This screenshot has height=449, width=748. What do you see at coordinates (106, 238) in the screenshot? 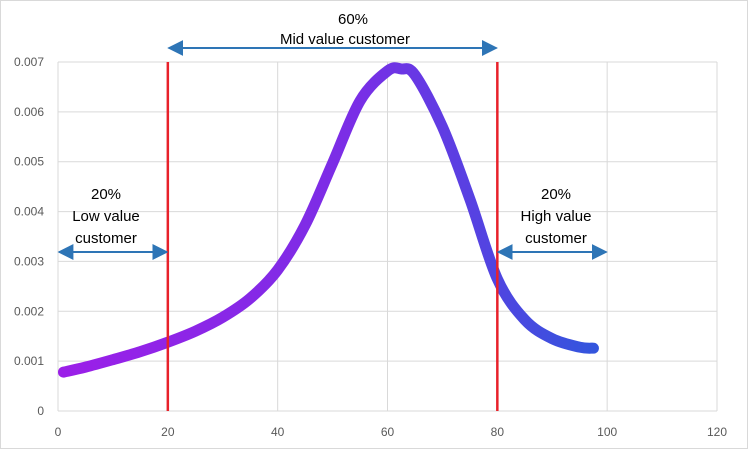
I see `low-segment-label-2: customer` at bounding box center [106, 238].